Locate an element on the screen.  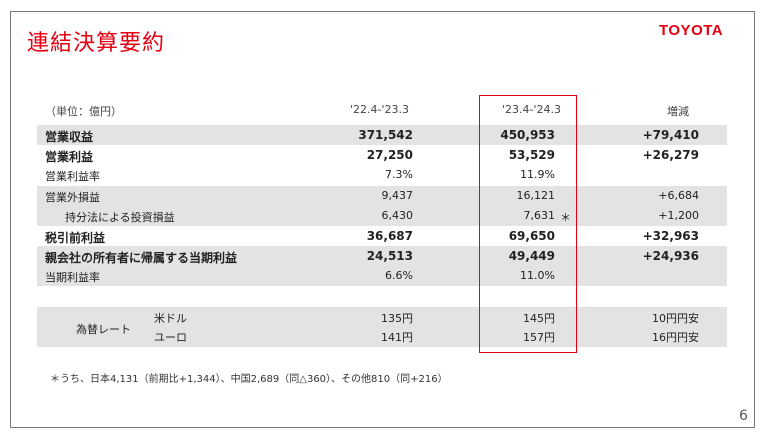
row-current-value: 7,631 is located at coordinates (539, 215).